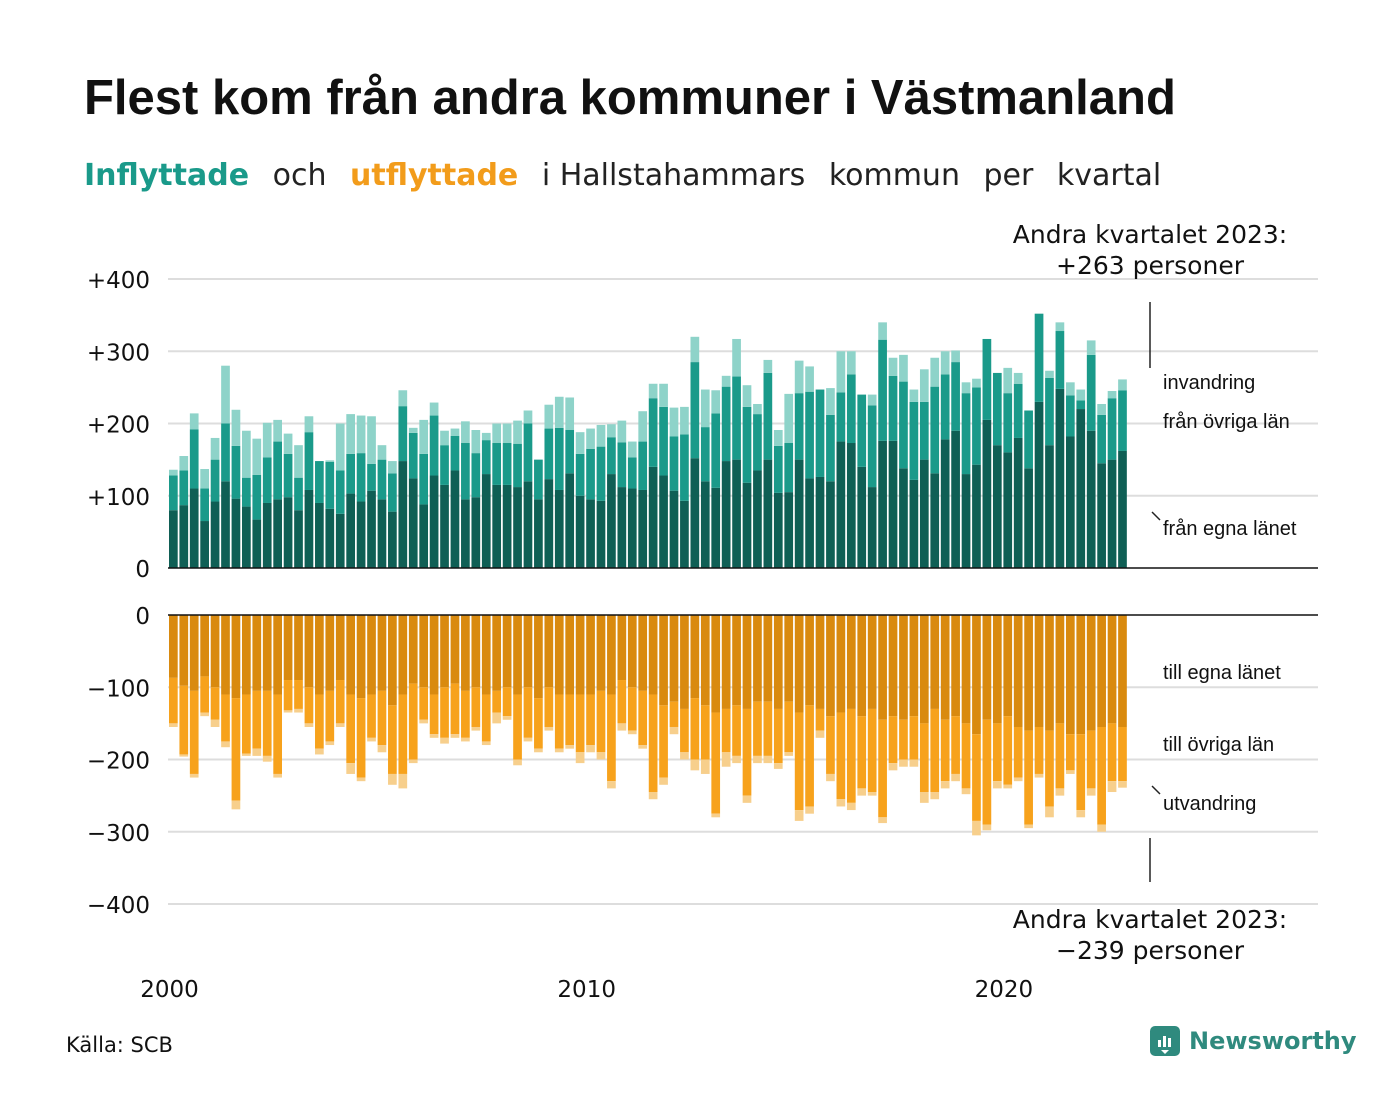 The image size is (1400, 1120). Describe the element at coordinates (743, 591) in the screenshot. I see `chart-axes` at that location.